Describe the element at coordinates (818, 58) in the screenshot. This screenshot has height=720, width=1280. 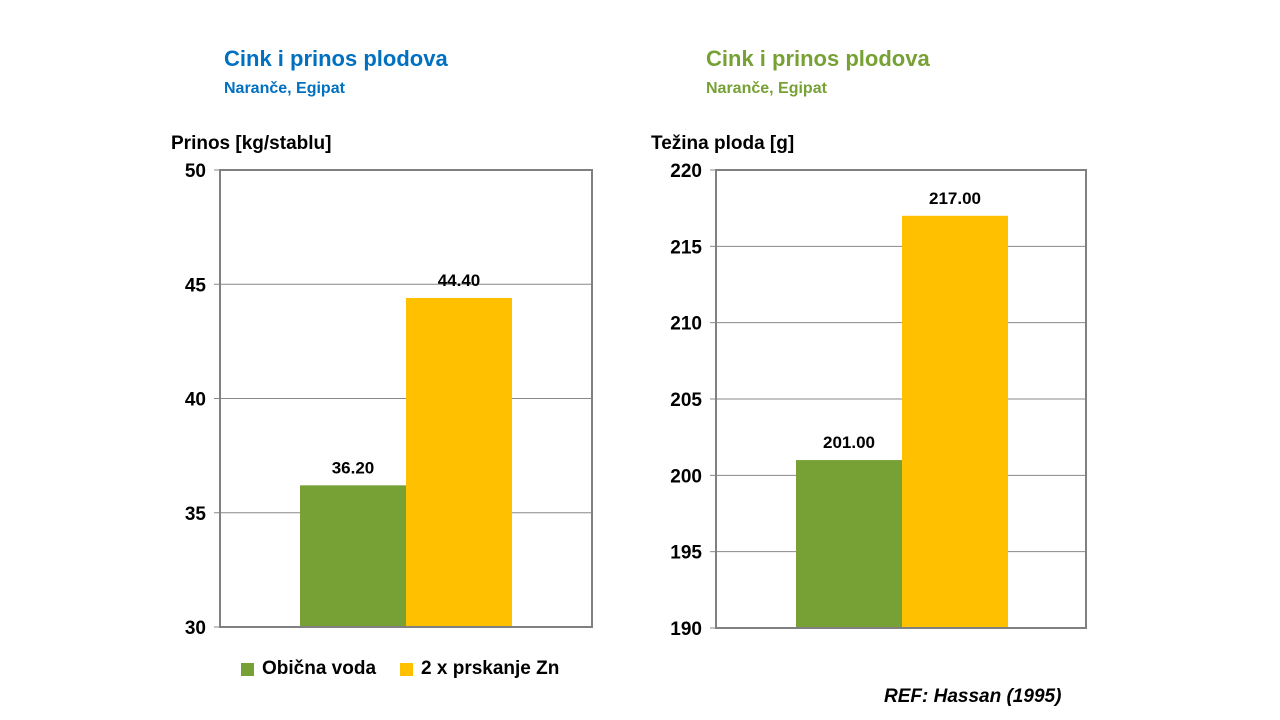
I see `chart2-title: Cink i prinos plodova` at that location.